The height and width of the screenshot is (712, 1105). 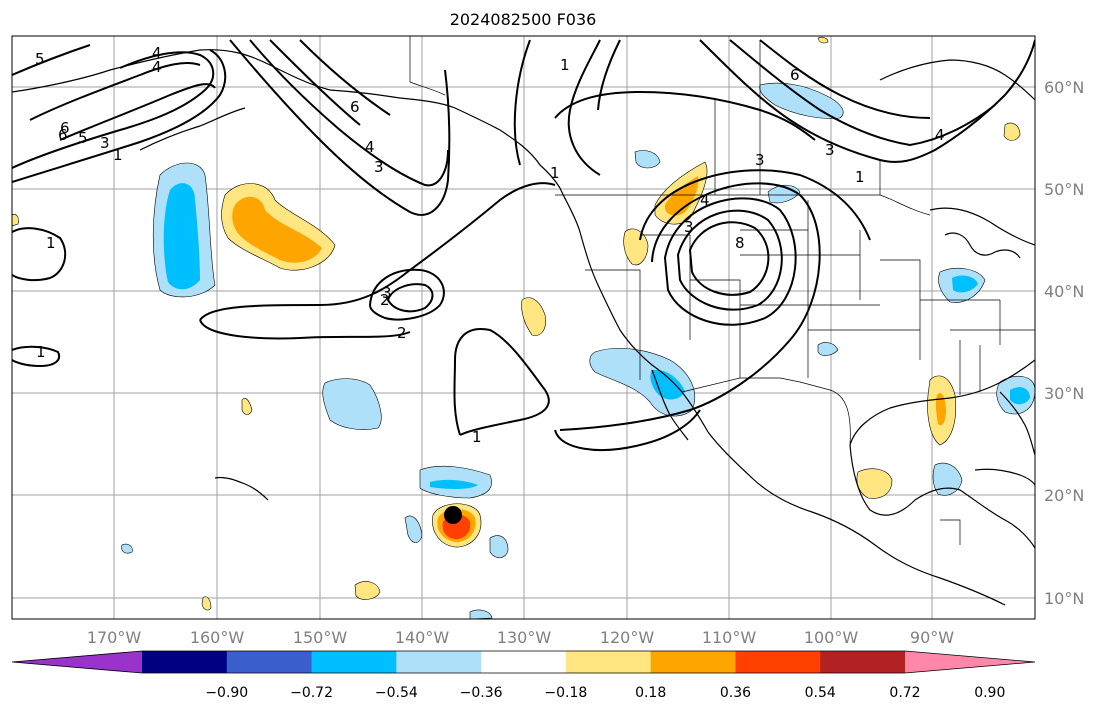 I want to click on colorbar-extend-low, so click(x=77, y=662).